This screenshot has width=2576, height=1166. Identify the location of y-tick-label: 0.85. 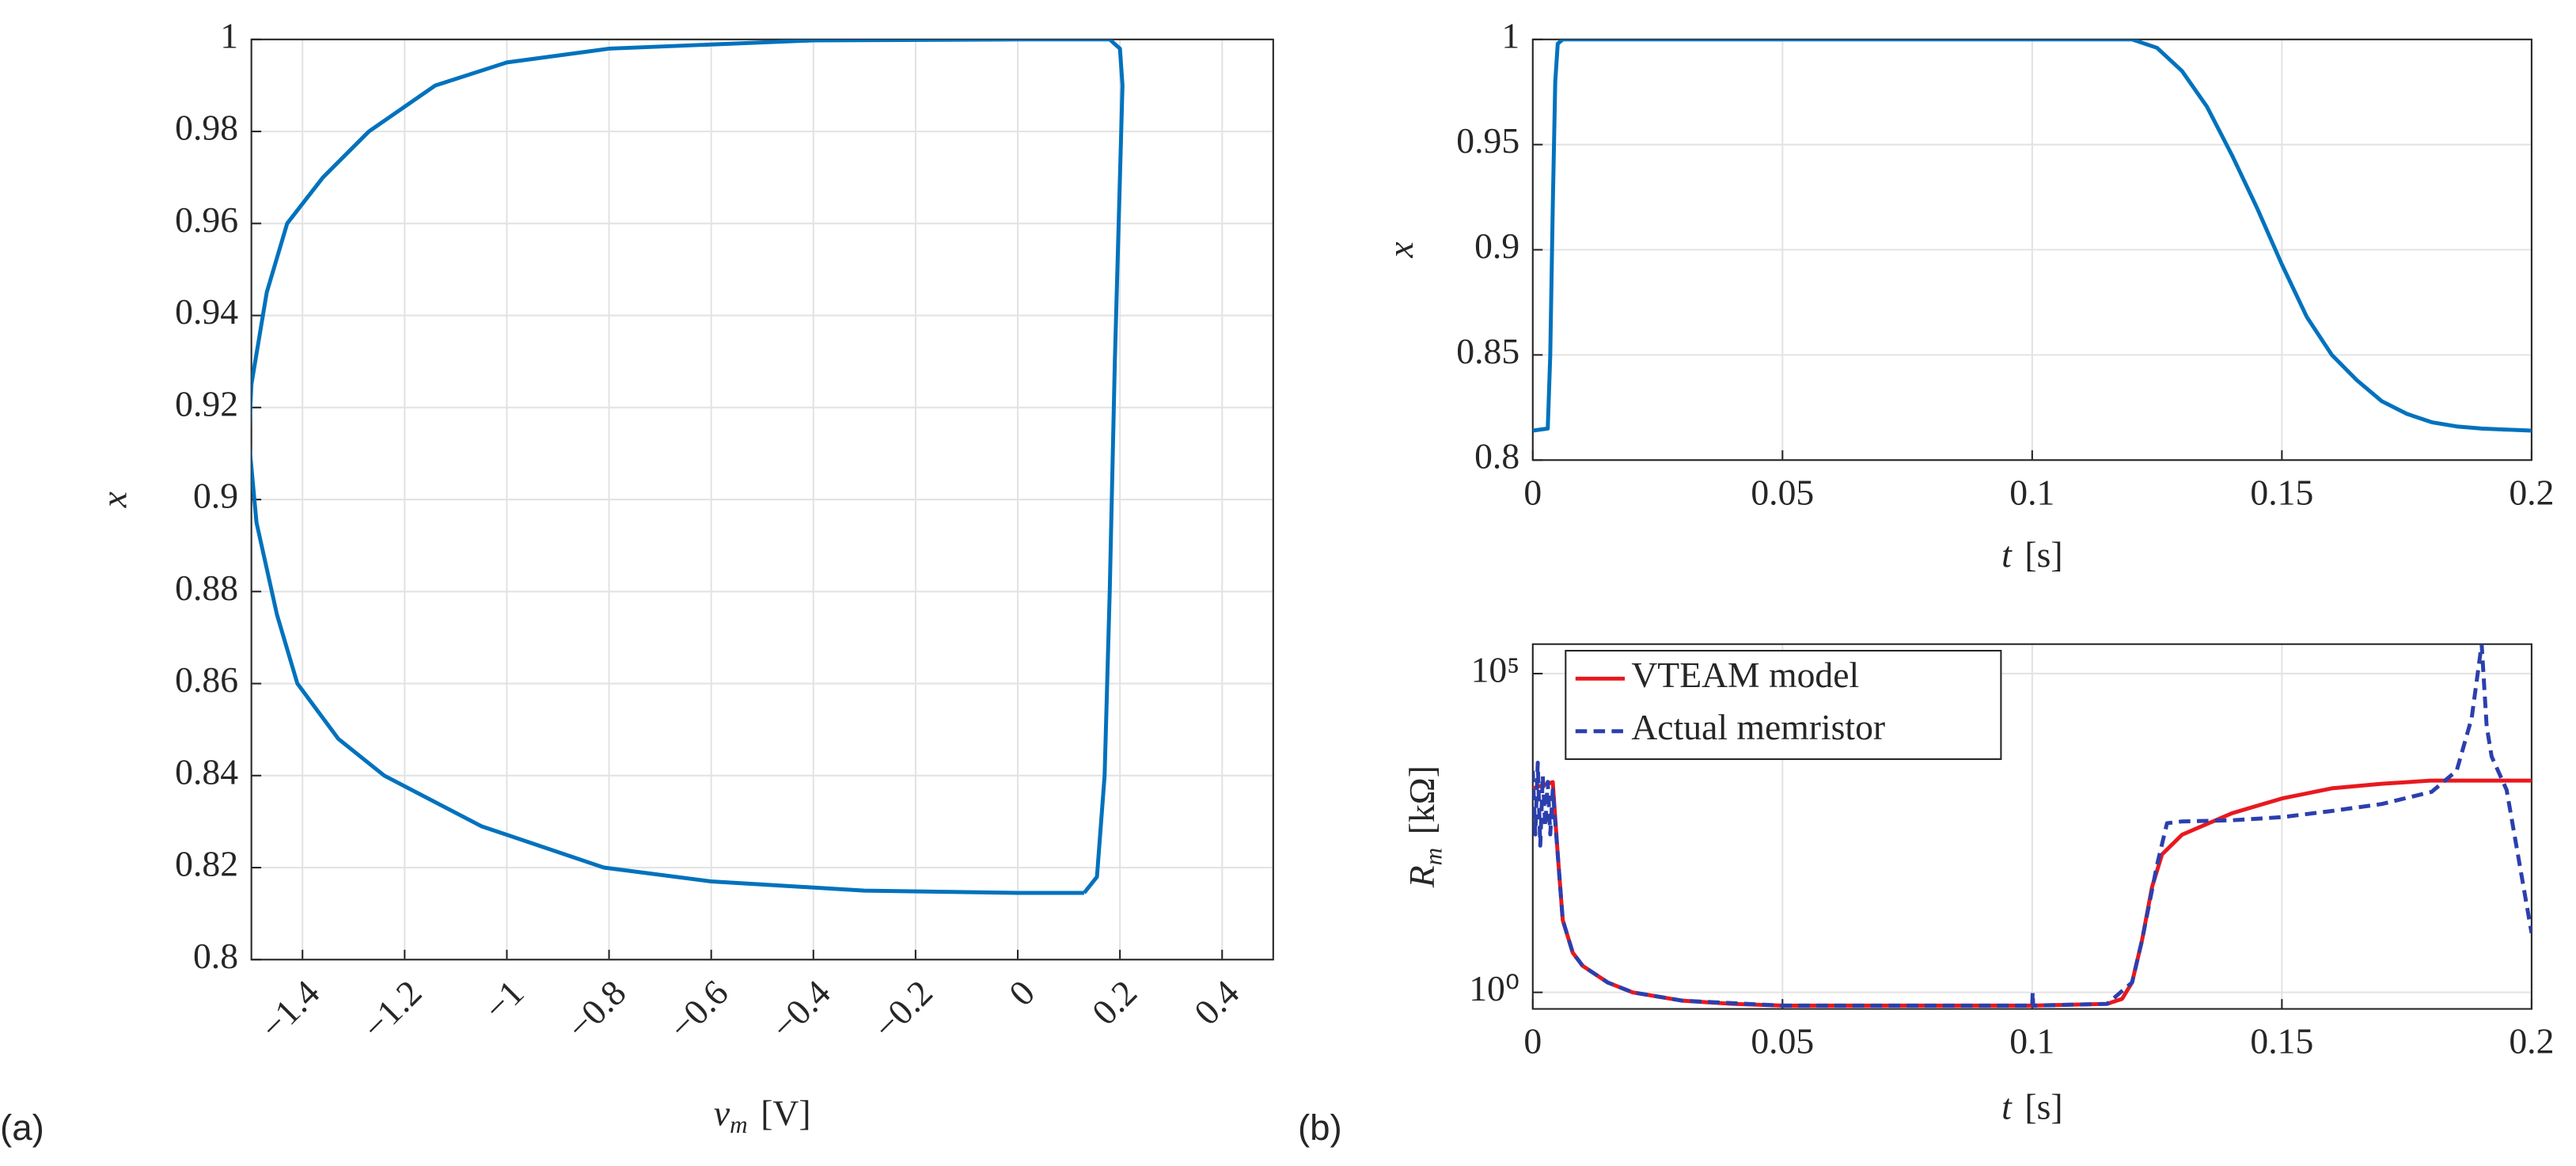
(1487, 351).